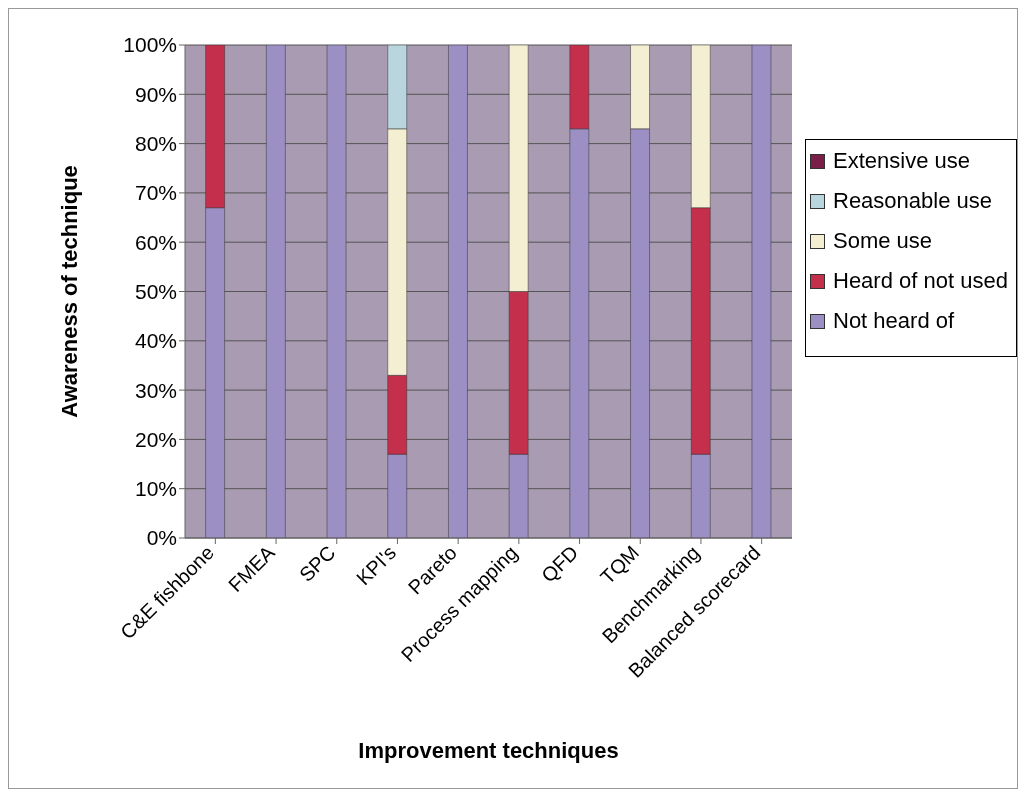 This screenshot has width=1024, height=795. Describe the element at coordinates (150, 45) in the screenshot. I see `y-tick-label: 100%` at that location.